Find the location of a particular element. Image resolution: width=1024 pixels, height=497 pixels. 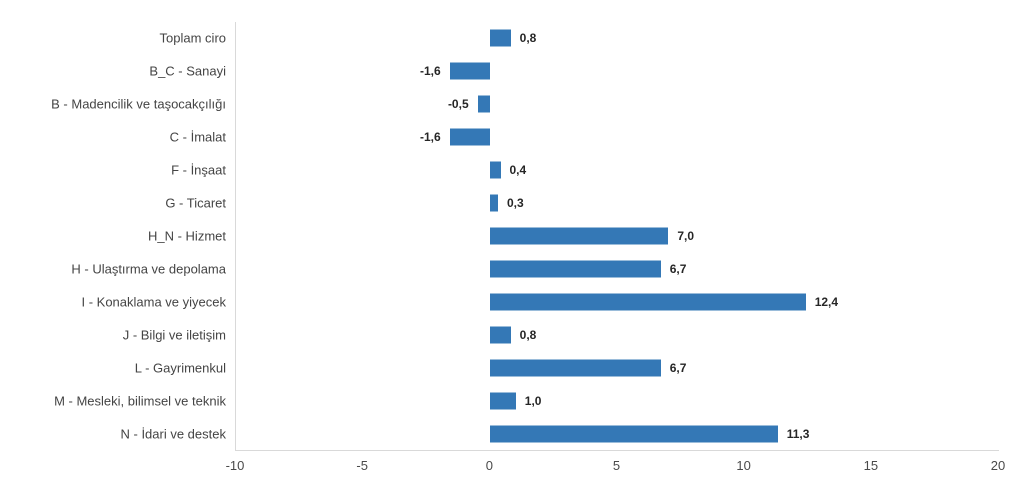

x-tick-label: 0 is located at coordinates (489, 465).